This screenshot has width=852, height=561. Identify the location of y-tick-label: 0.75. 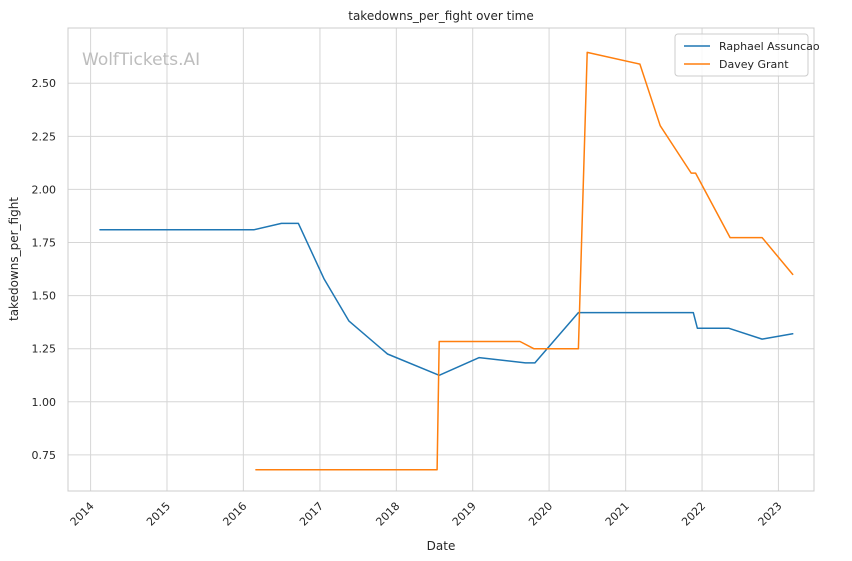
(44, 455).